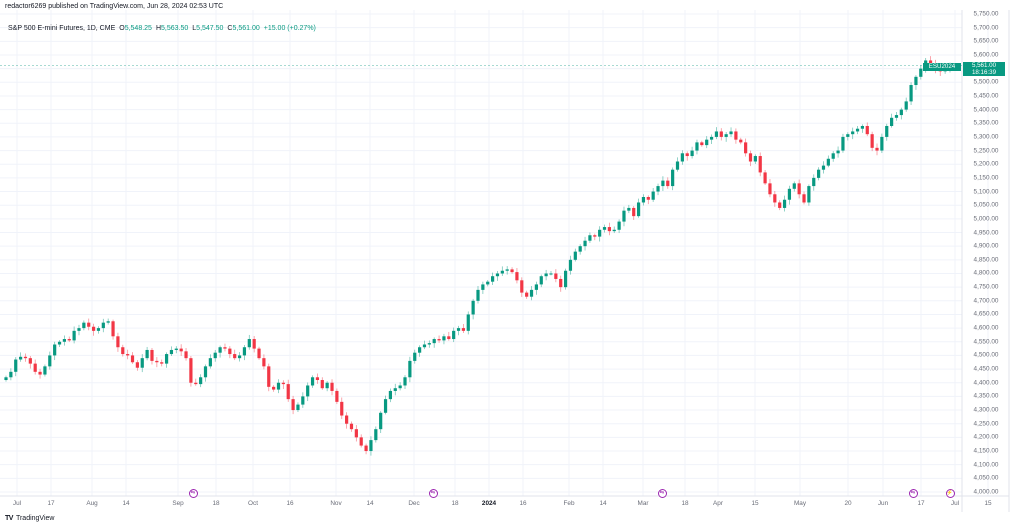 This screenshot has height=526, width=1024. I want to click on time-tick-label: May, so click(800, 503).